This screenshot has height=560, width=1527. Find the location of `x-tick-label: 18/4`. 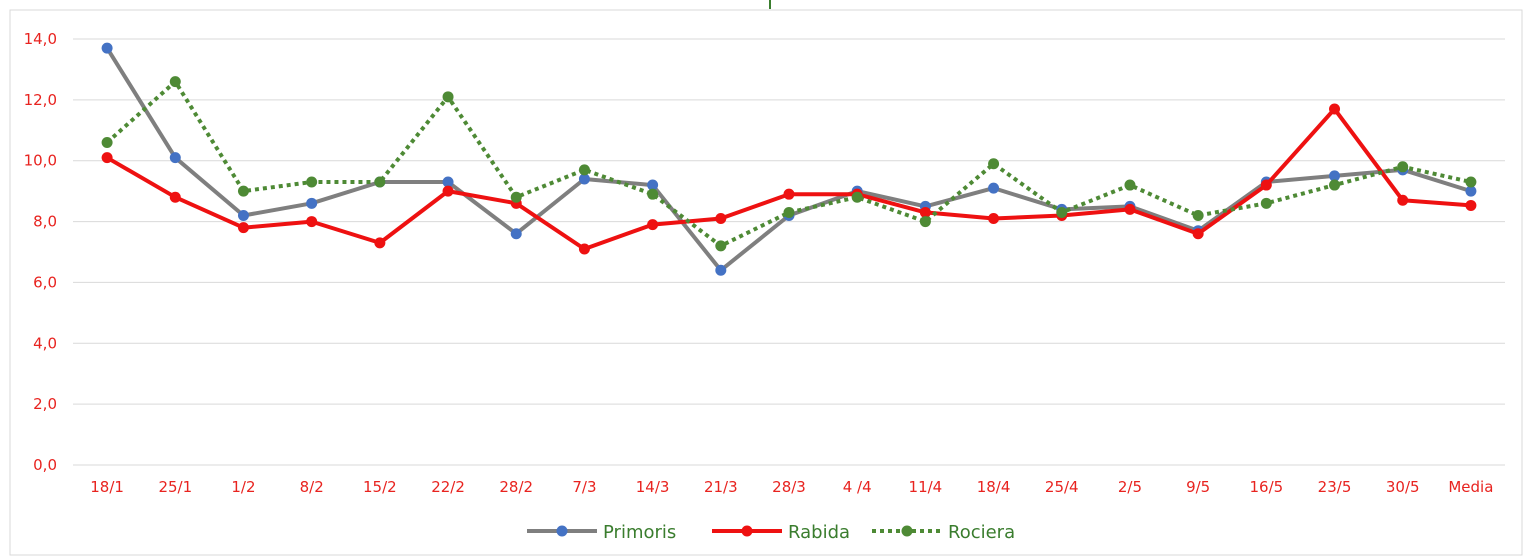

x-tick-label: 18/4 is located at coordinates (994, 487).